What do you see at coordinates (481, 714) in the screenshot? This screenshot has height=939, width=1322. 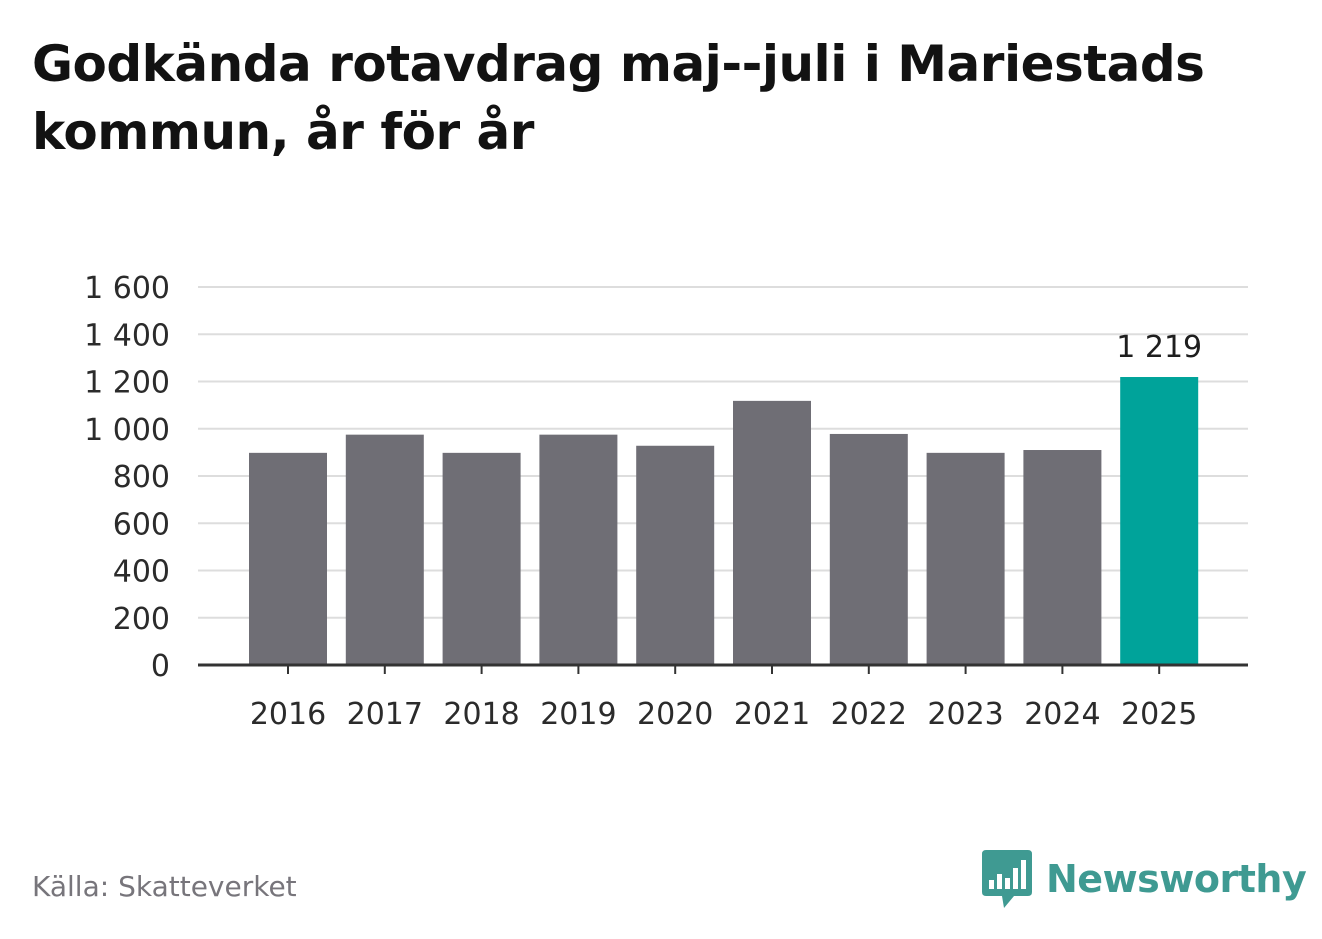 I see `x-tick-label: 2018` at bounding box center [481, 714].